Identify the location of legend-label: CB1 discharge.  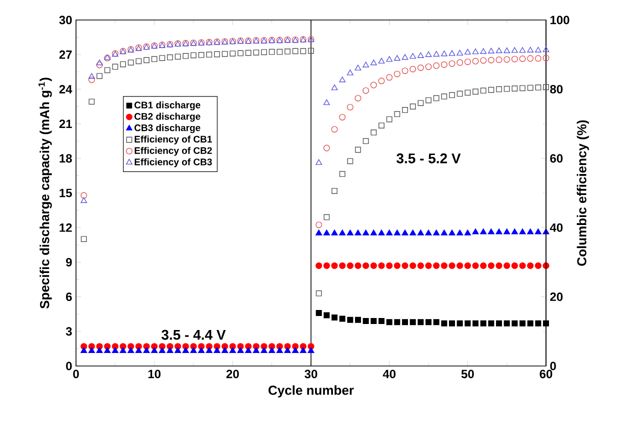
(167, 105).